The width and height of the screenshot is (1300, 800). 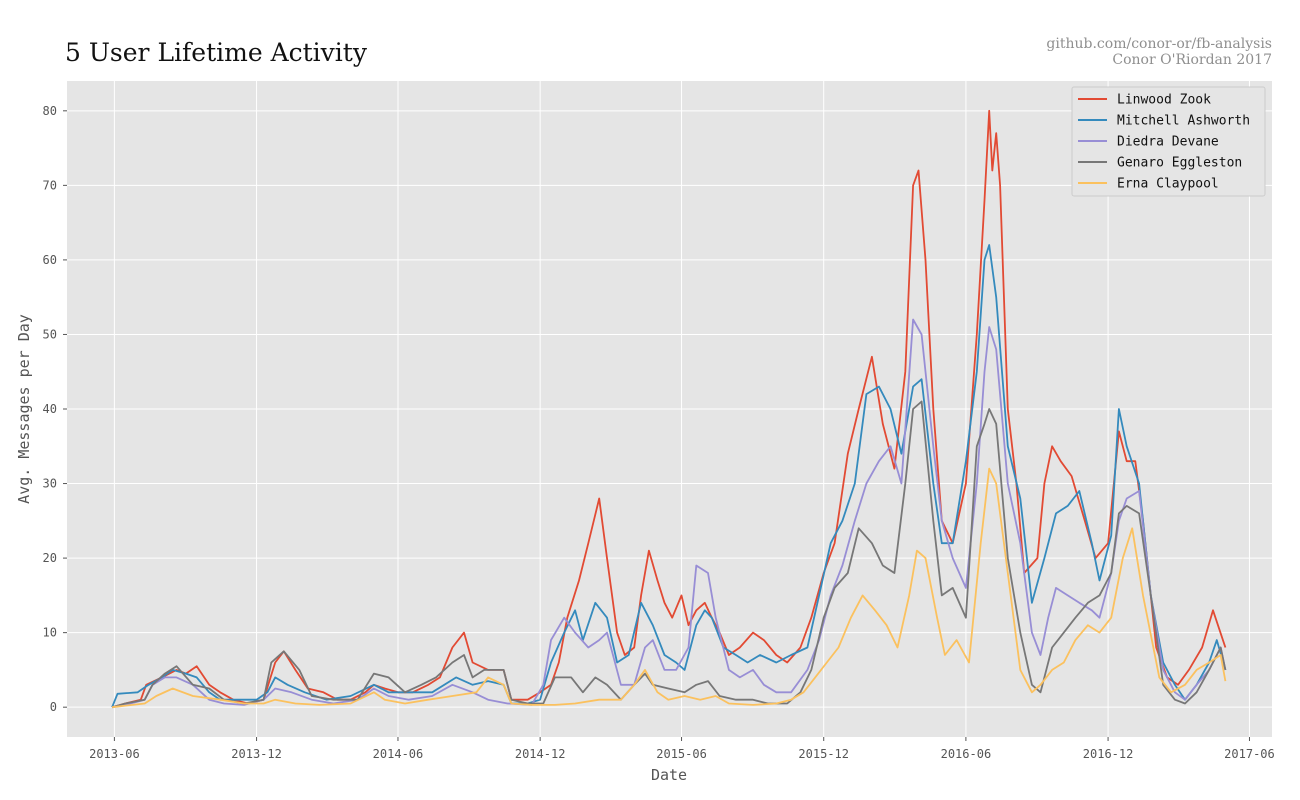 What do you see at coordinates (50, 185) in the screenshot?
I see `y-tick-label: 70` at bounding box center [50, 185].